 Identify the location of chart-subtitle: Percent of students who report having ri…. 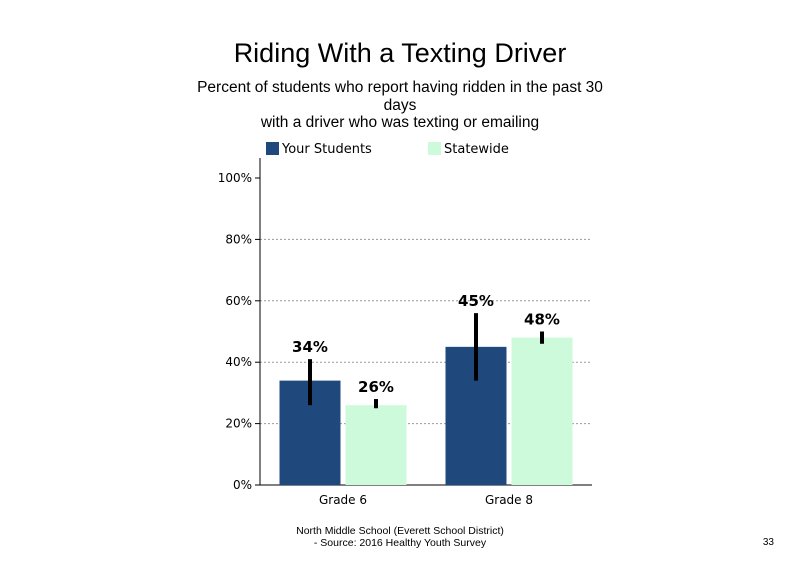
(400, 105).